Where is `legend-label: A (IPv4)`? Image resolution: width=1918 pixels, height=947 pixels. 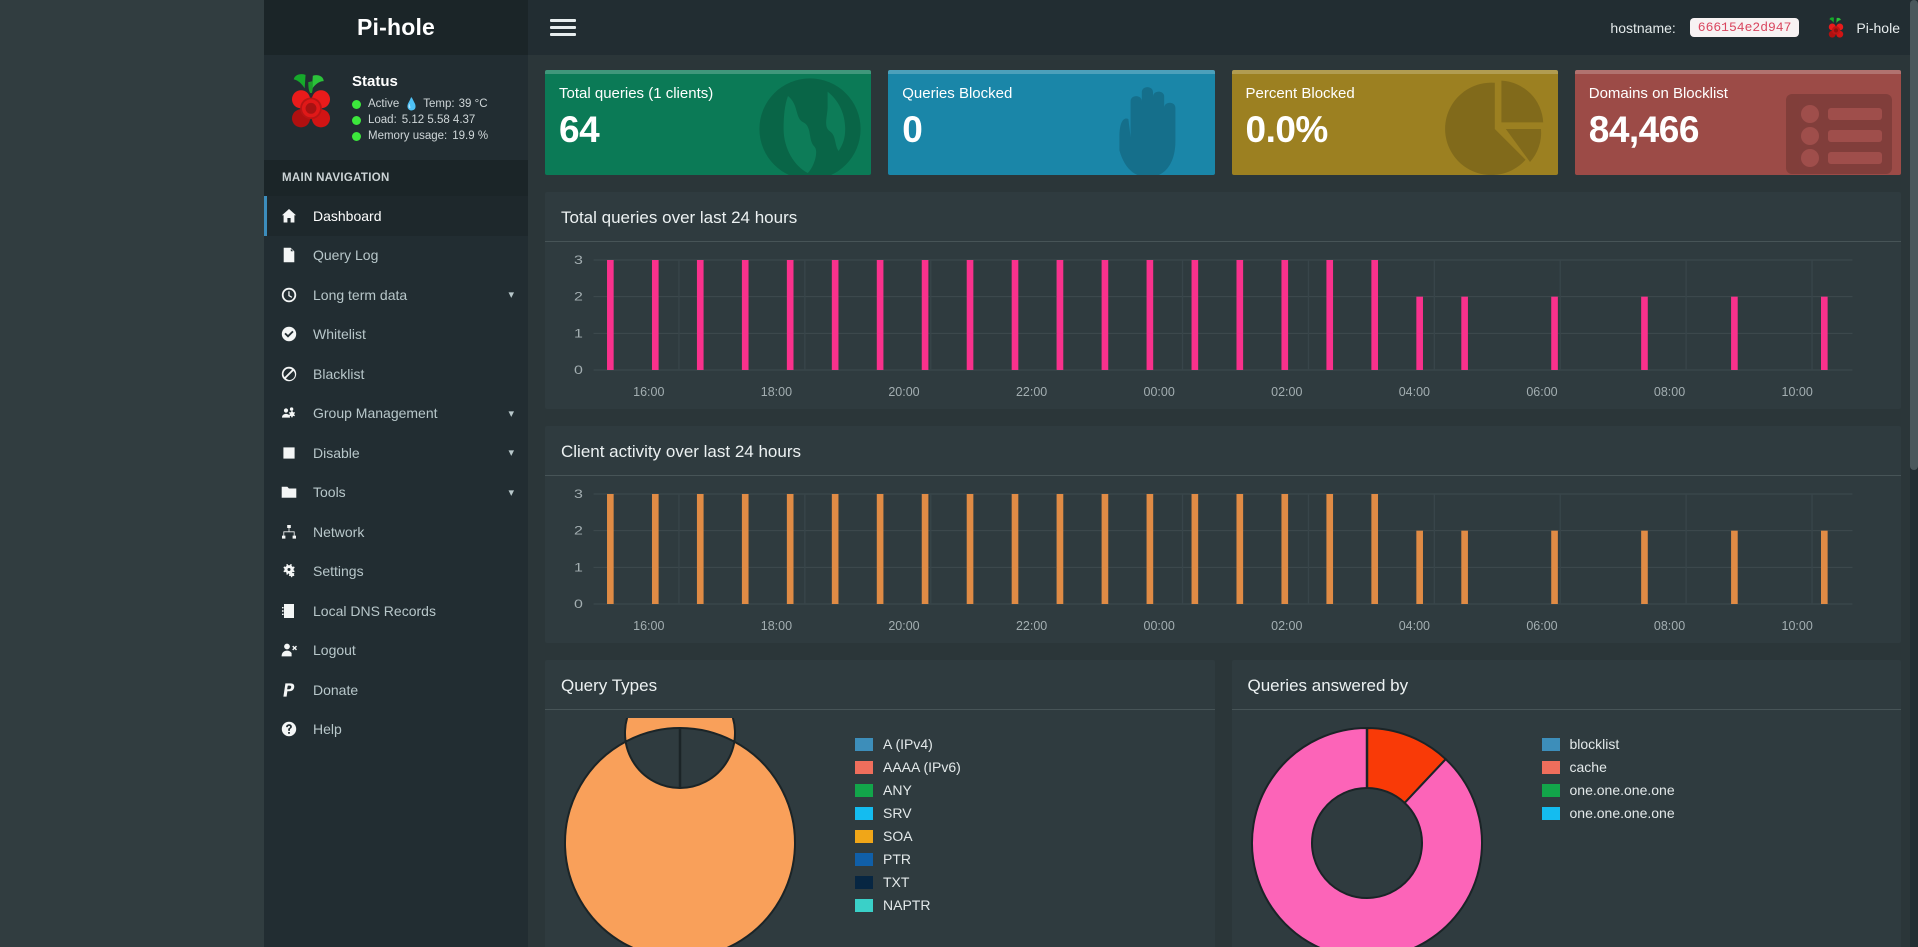
legend-label: A (IPv4) is located at coordinates (908, 744).